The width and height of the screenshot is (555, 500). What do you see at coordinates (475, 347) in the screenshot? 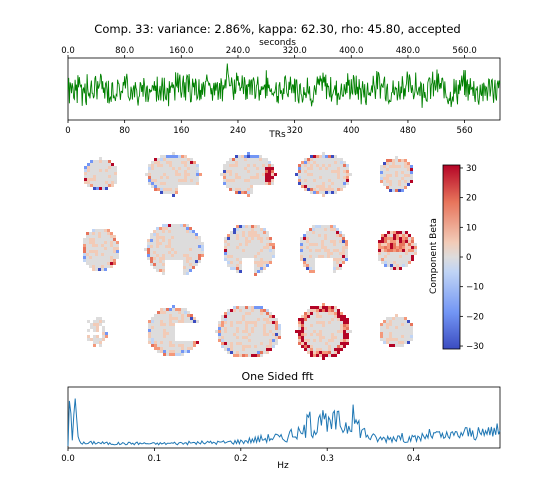
I see `colorbar-tick-label: −30` at bounding box center [475, 347].